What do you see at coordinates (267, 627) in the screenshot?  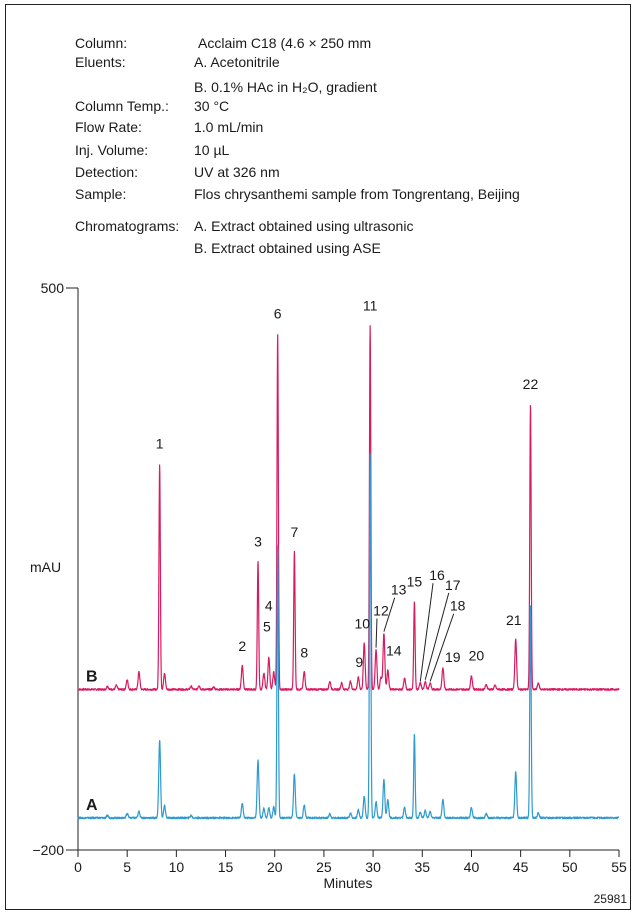 I see `peak-label: 5` at bounding box center [267, 627].